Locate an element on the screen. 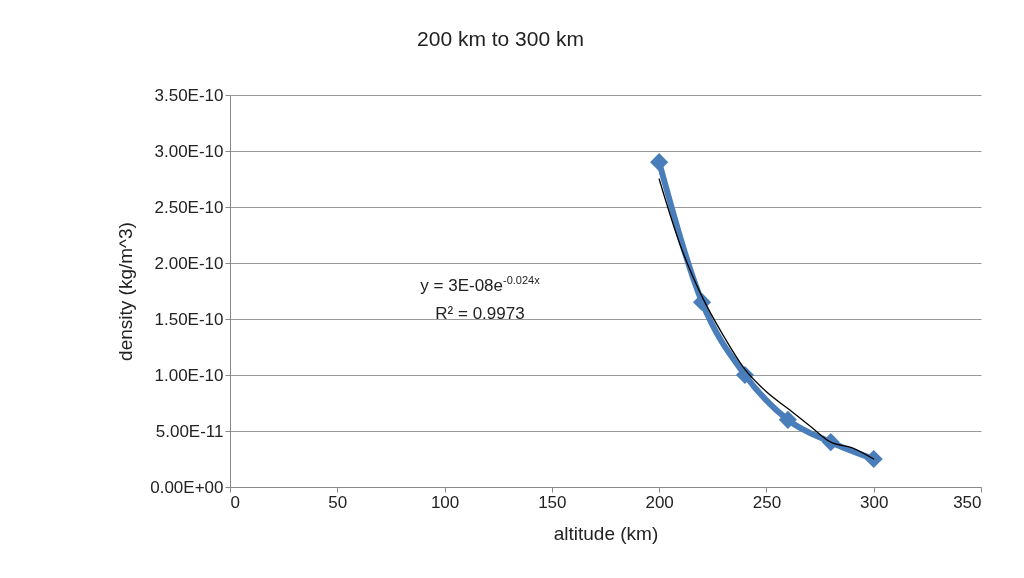 The width and height of the screenshot is (1024, 578). y-tick-label: 1.00E-10 is located at coordinates (189, 375).